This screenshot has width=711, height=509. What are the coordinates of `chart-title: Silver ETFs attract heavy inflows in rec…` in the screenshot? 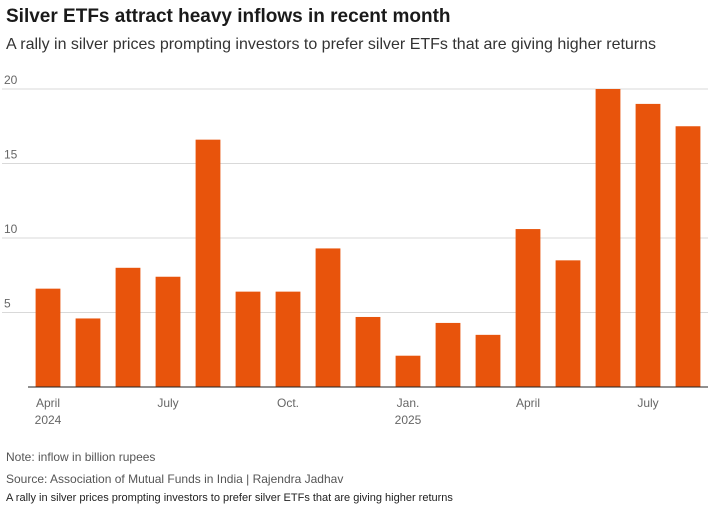 It's located at (228, 16).